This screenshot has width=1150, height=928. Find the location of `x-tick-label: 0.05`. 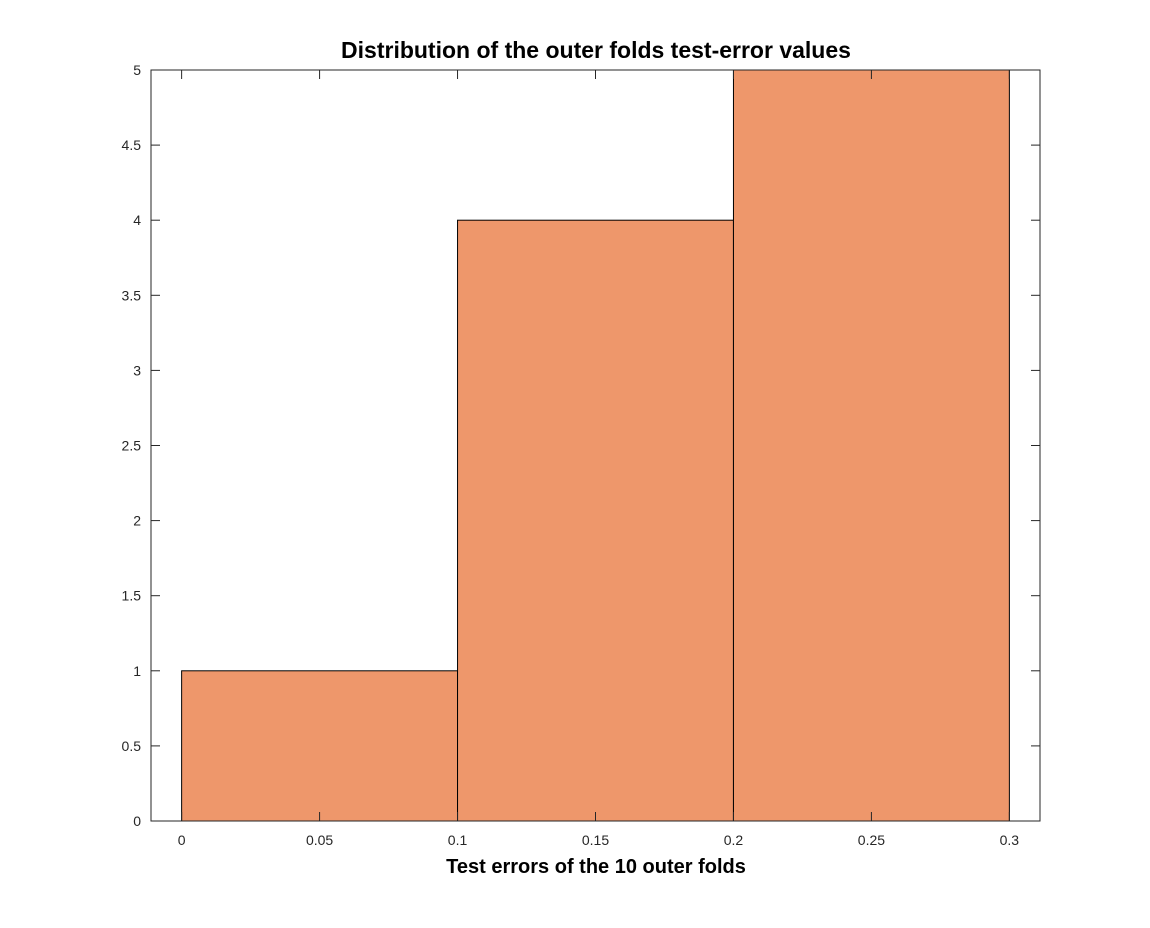

x-tick-label: 0.05 is located at coordinates (319, 840).